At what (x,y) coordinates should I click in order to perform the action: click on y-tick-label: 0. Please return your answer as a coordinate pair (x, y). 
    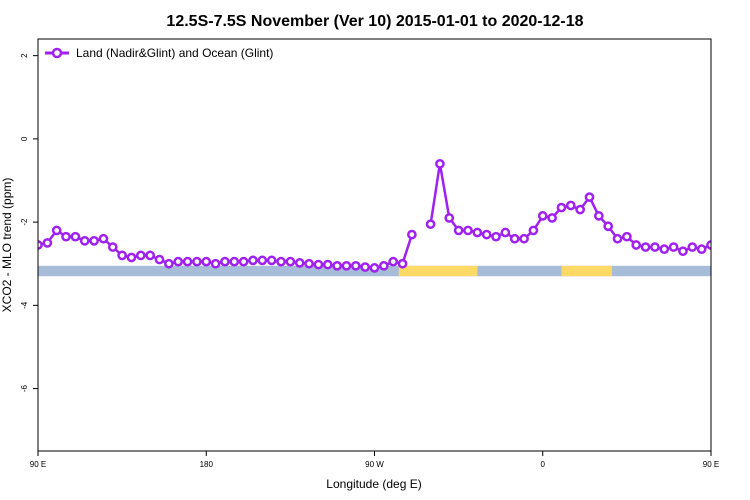
    Looking at the image, I should click on (24, 138).